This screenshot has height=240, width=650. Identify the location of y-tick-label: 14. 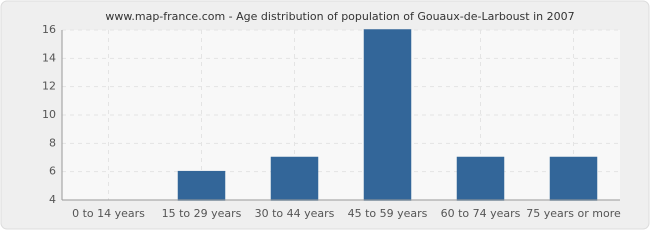
(49, 57).